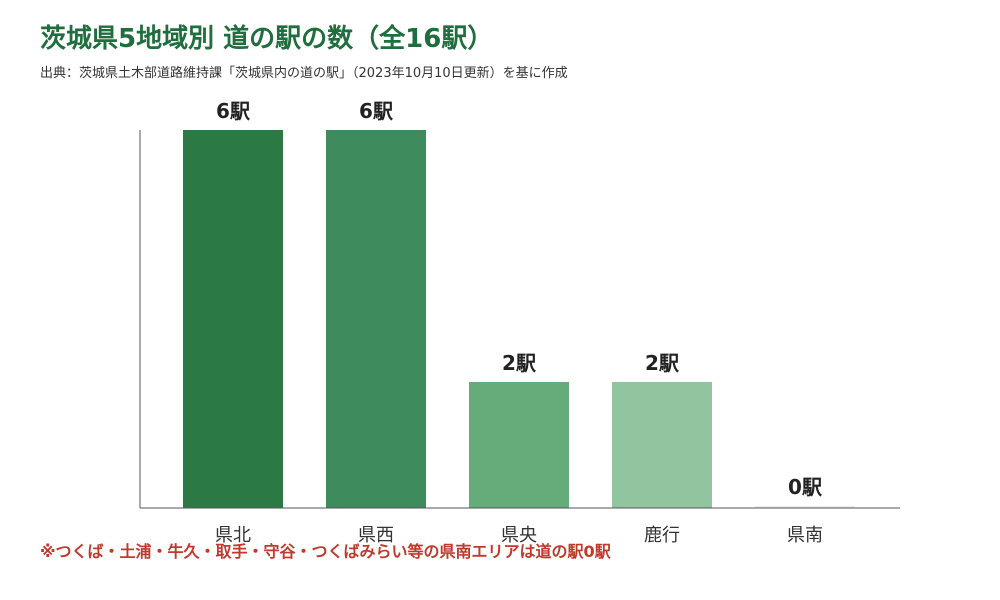 The width and height of the screenshot is (1000, 600). I want to click on x-tick-label-鹿行: 鹿行, so click(662, 535).